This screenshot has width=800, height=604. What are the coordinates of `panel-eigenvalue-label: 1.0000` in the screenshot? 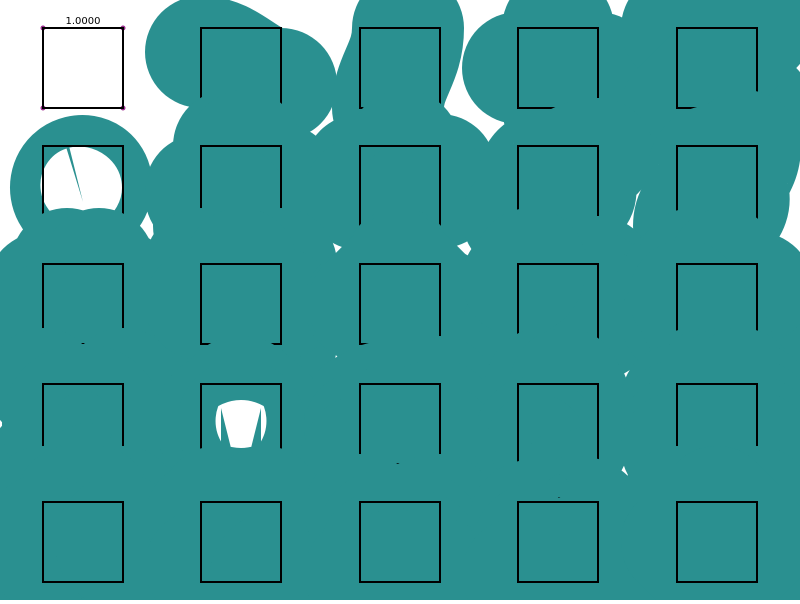 It's located at (83, 21).